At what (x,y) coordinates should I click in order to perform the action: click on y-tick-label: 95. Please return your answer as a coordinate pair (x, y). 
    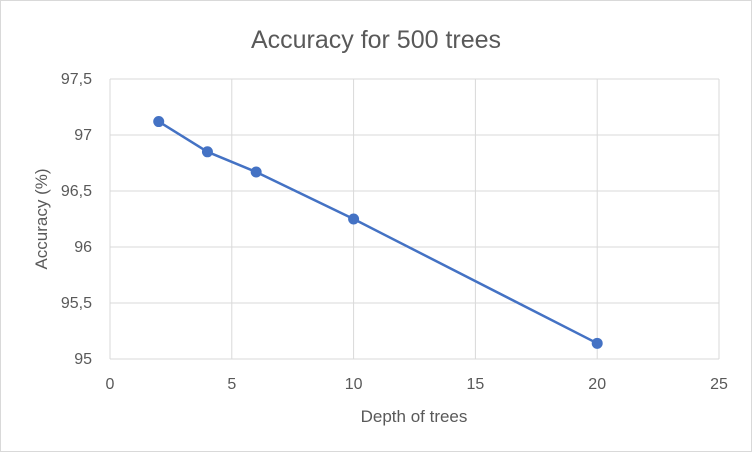
    Looking at the image, I should click on (83, 359).